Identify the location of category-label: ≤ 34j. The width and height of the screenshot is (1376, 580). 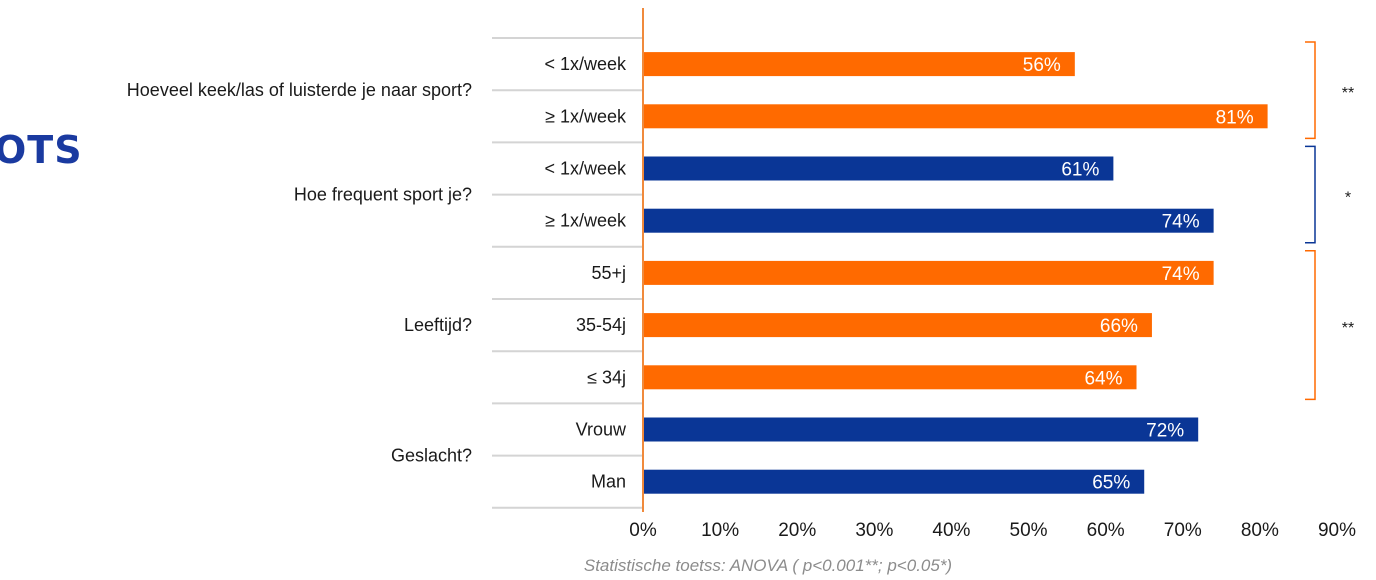
(606, 377).